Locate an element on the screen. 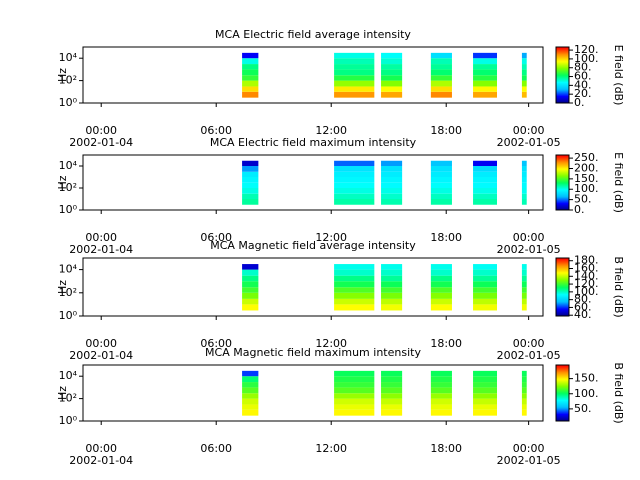 Image resolution: width=640 pixels, height=480 pixels. colorbar-tick-label: 150. is located at coordinates (586, 378).